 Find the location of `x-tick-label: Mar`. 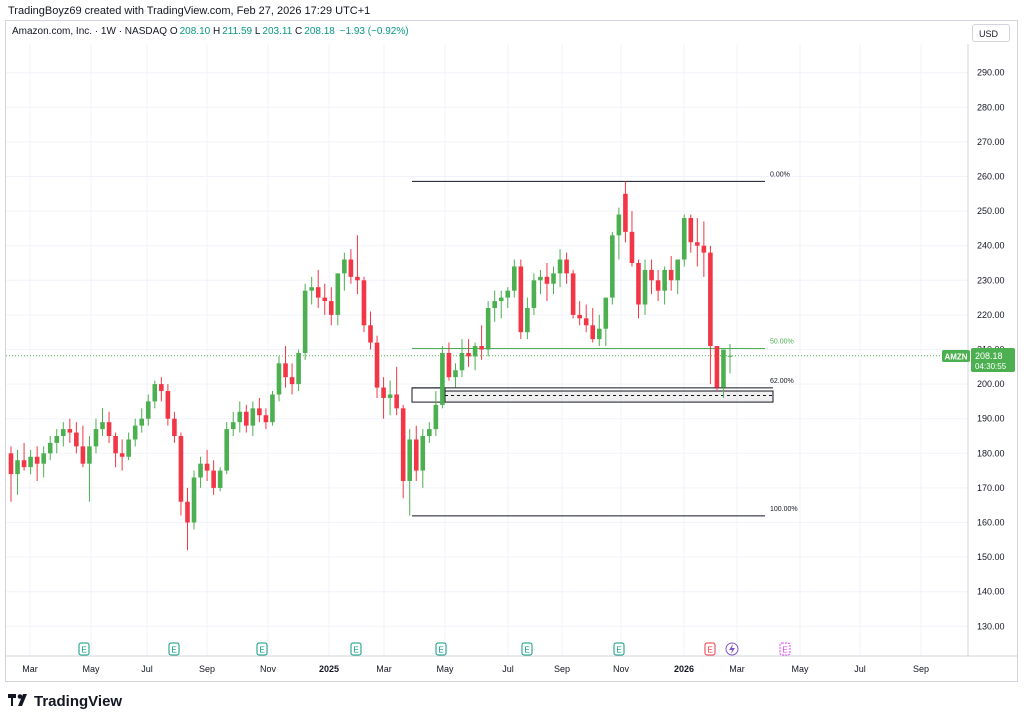

x-tick-label: Mar is located at coordinates (737, 669).